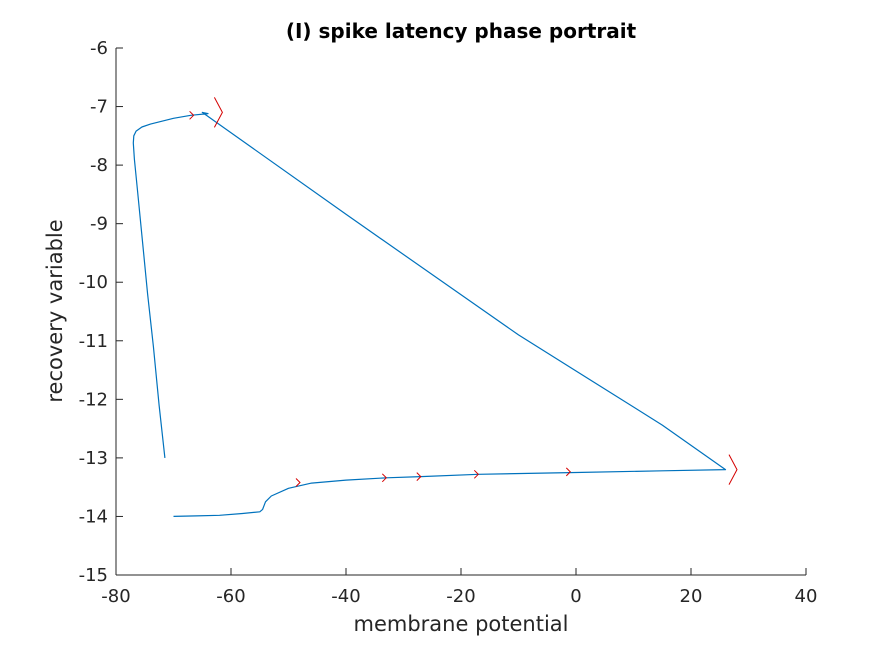 The image size is (891, 645). What do you see at coordinates (575, 596) in the screenshot?
I see `x-tick-label: 0` at bounding box center [575, 596].